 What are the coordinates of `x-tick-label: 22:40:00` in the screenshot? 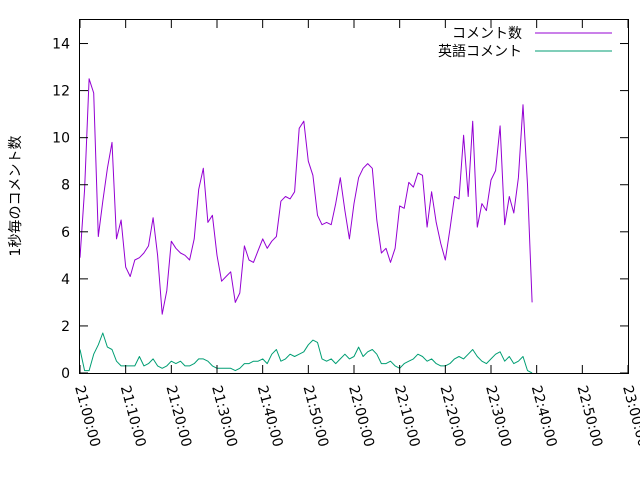 It's located at (544, 416).